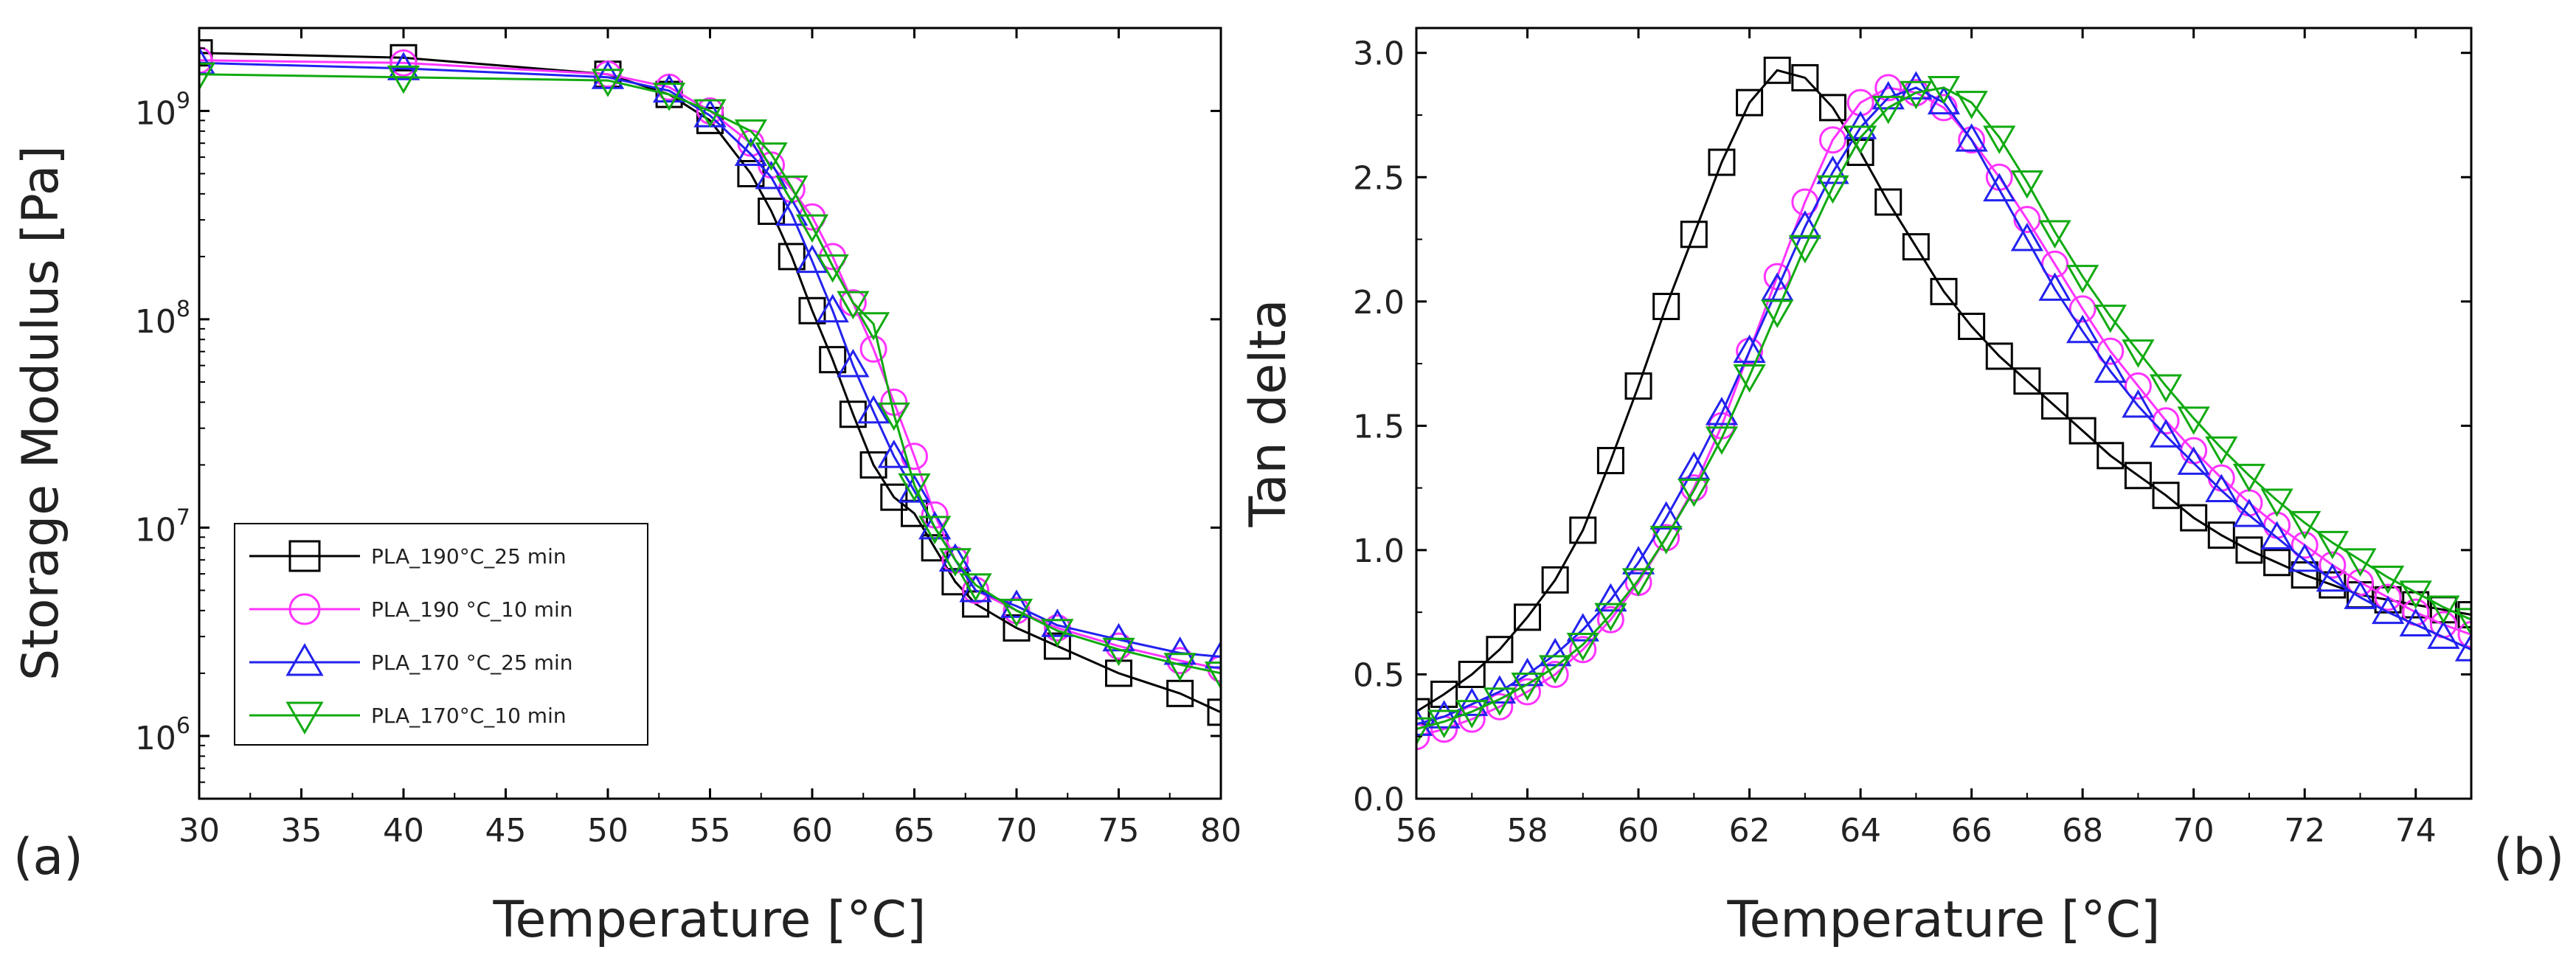  I want to click on panel-a-x-tick-label: 50, so click(608, 831).